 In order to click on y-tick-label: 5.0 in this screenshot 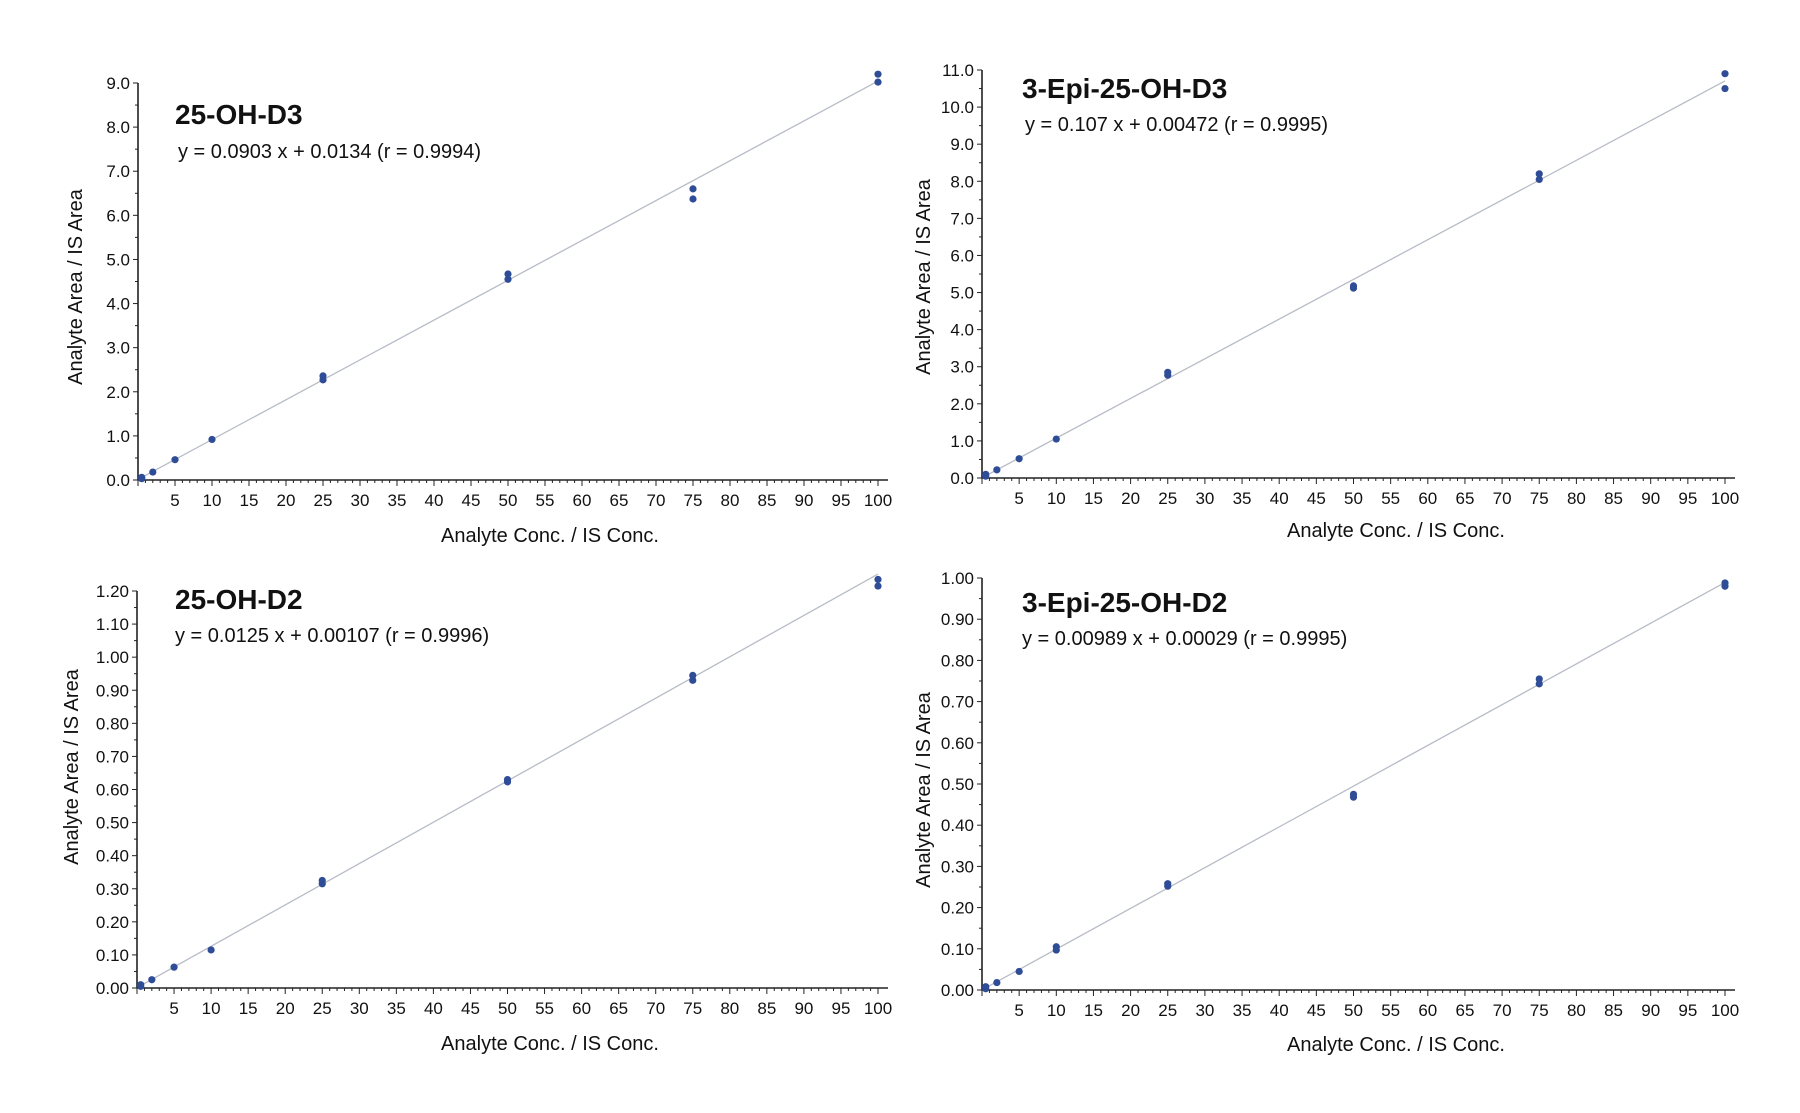, I will do `click(962, 293)`.